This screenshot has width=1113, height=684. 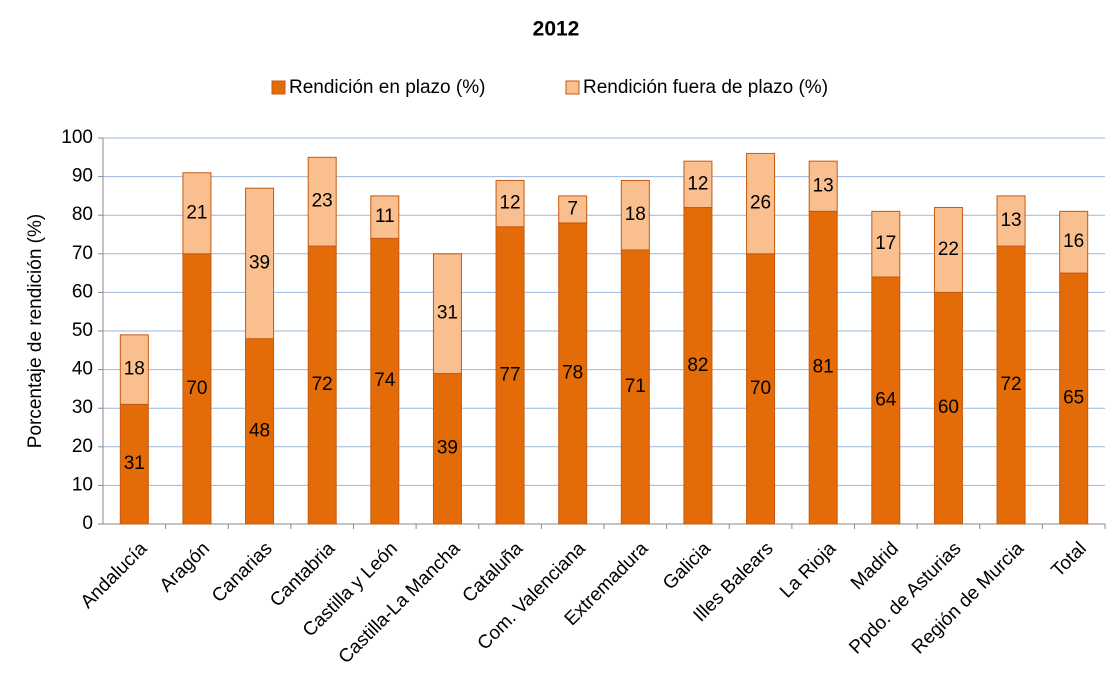 What do you see at coordinates (87, 523) in the screenshot?
I see `y-tick-label: 0` at bounding box center [87, 523].